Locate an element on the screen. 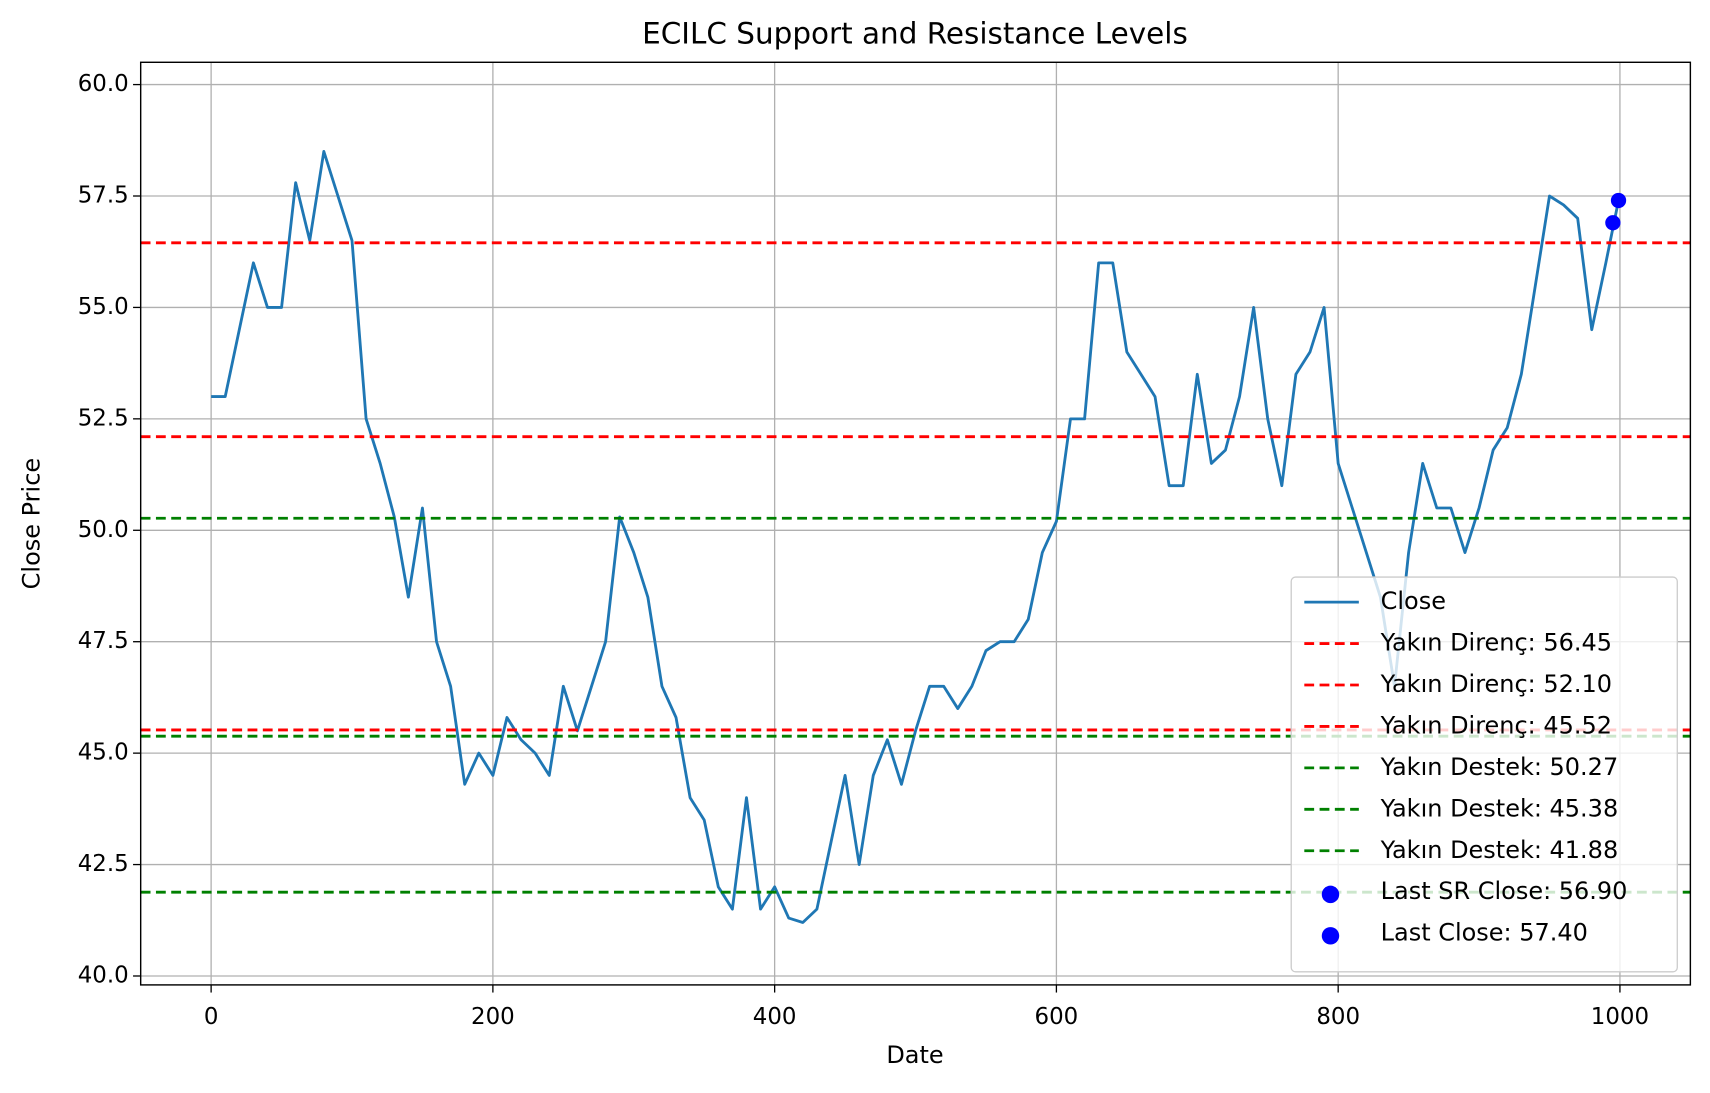 This screenshot has height=1093, width=1710. legend-box is located at coordinates (1484, 774).